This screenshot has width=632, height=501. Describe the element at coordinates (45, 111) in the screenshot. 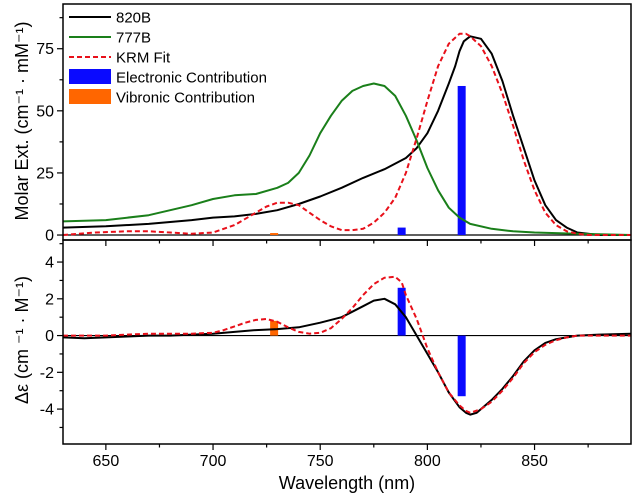

I see `top-y-tick-label-50: 50` at that location.